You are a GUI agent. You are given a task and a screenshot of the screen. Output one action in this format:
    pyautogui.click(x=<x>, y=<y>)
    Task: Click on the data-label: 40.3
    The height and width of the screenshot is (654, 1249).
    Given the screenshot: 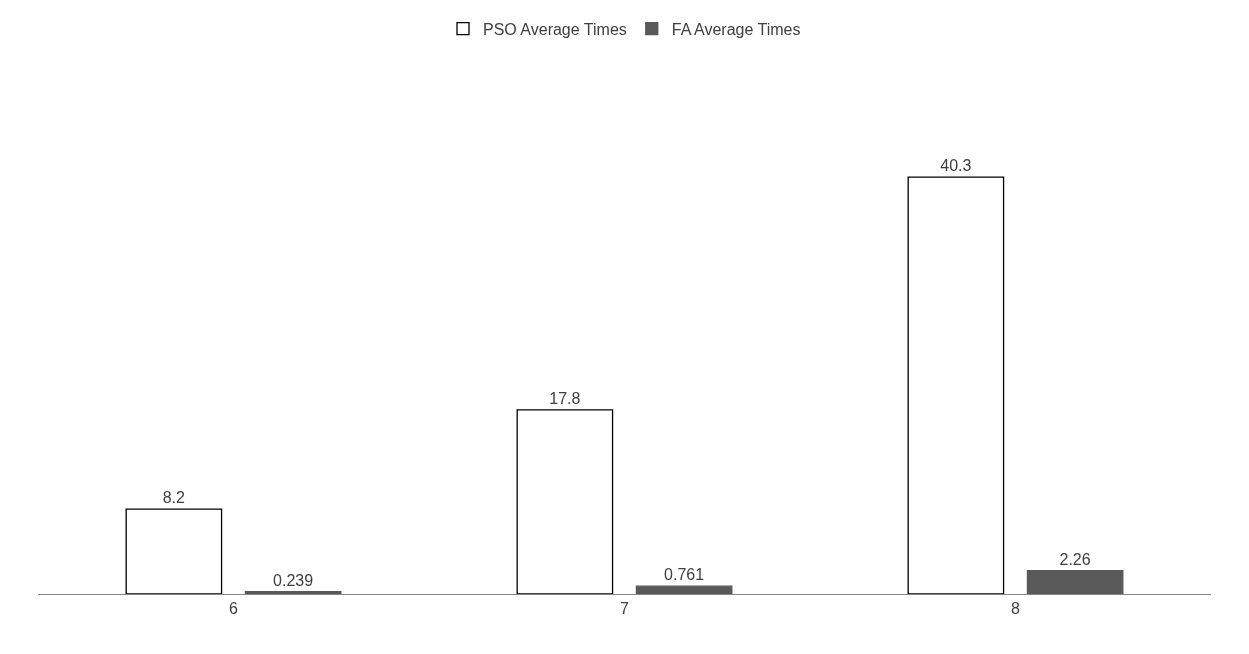 What is the action you would take?
    pyautogui.click(x=956, y=166)
    